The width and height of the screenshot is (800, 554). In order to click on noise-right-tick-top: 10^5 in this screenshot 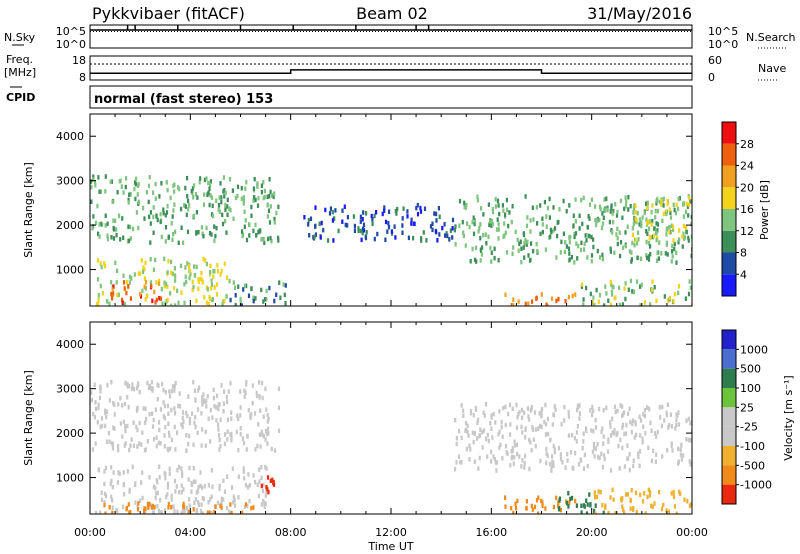, I will do `click(723, 31)`.